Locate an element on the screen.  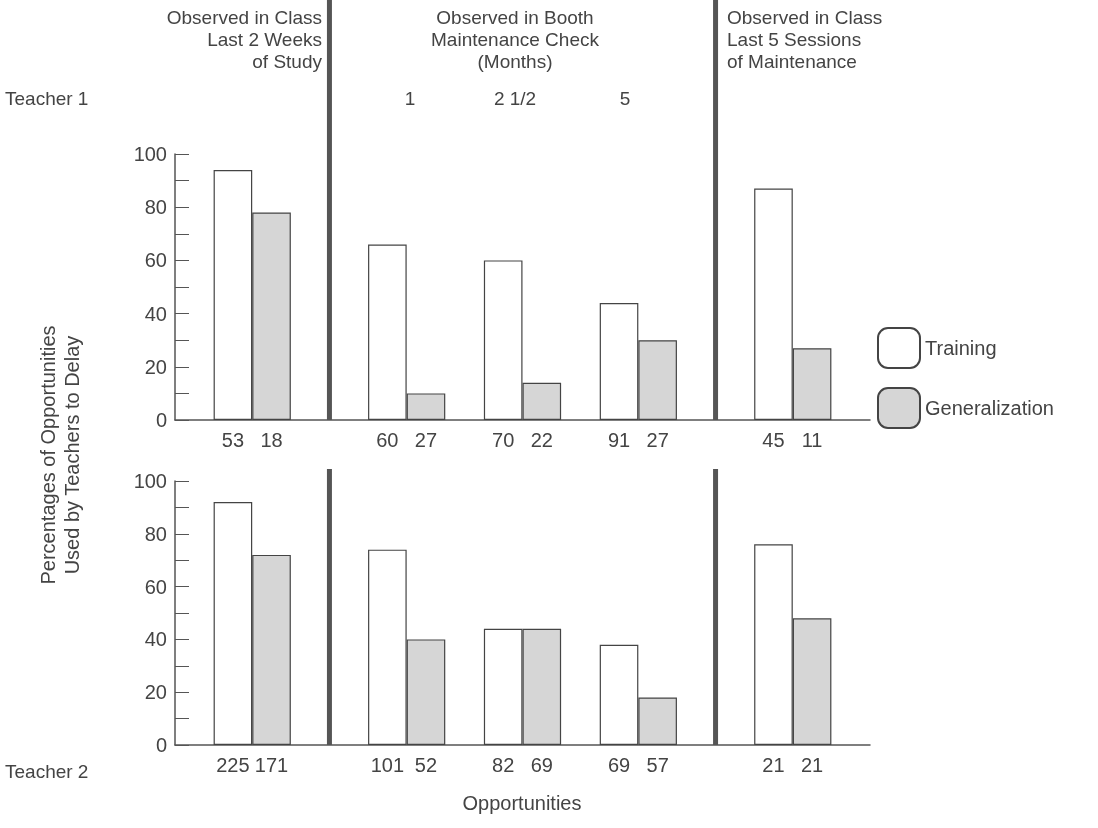
text: Teacher 1 is located at coordinates (47, 98).